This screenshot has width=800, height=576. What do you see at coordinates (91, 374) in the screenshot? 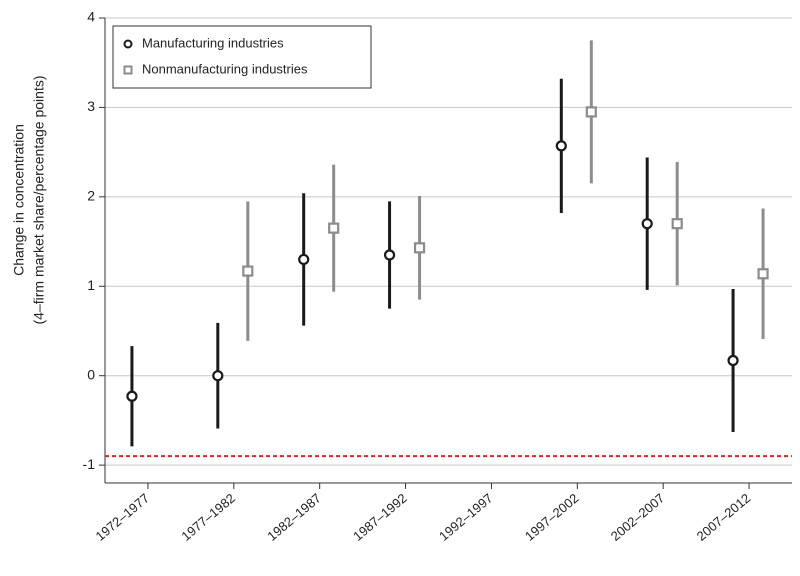
I see `y-tick-label: 0` at bounding box center [91, 374].